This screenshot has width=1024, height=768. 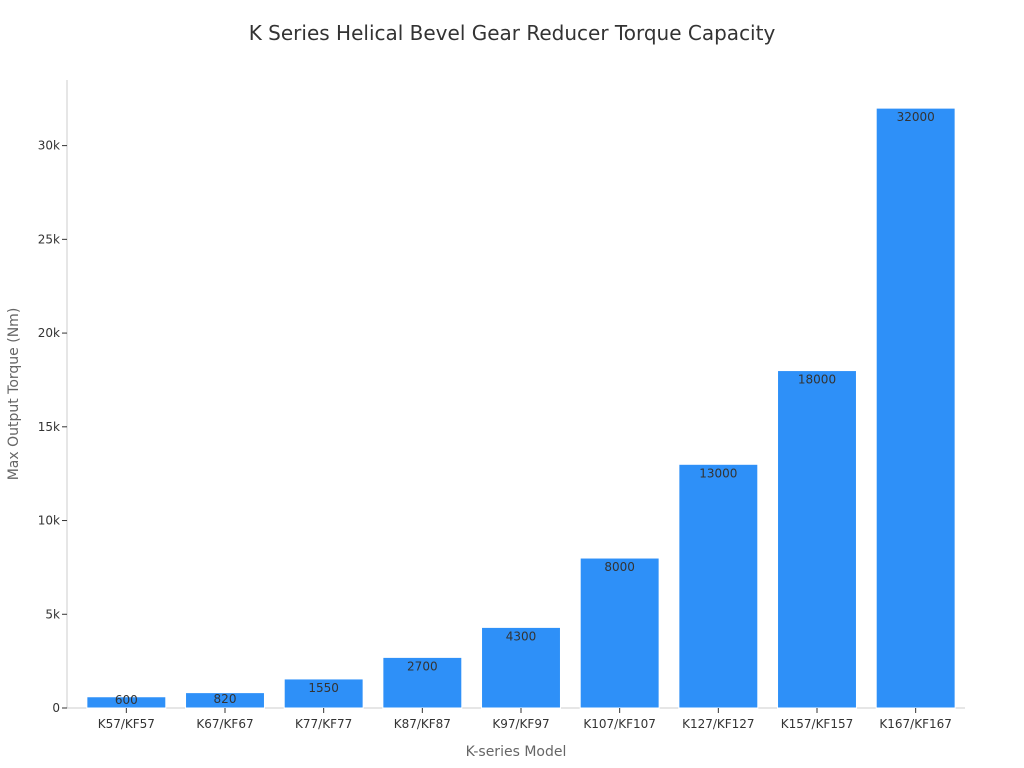 What do you see at coordinates (49, 427) in the screenshot?
I see `y-tick-label: 15k` at bounding box center [49, 427].